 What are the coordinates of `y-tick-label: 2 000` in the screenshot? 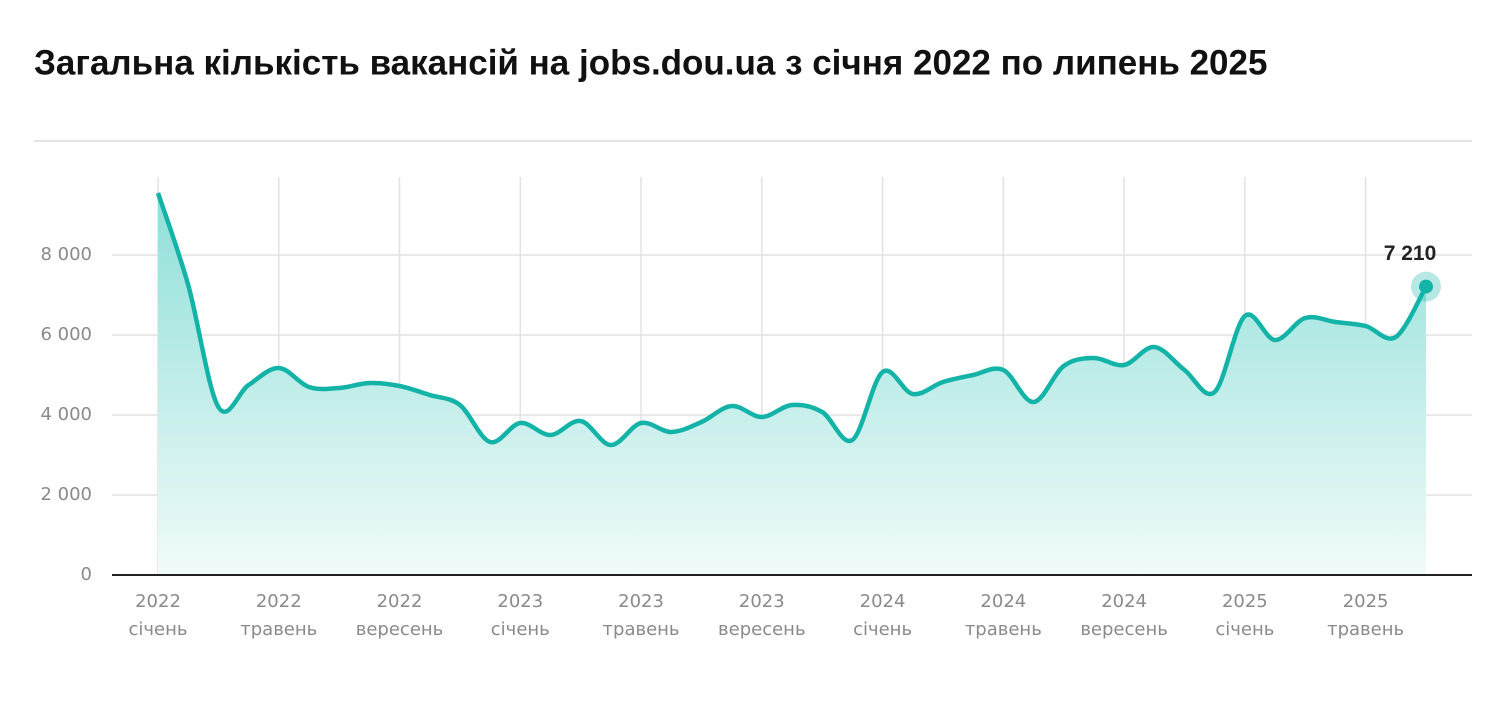 It's located at (66, 494).